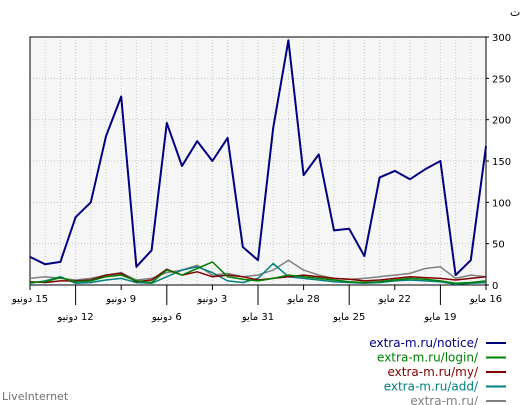  Describe the element at coordinates (501, 162) in the screenshot. I see `y-tick-label: 150` at that location.